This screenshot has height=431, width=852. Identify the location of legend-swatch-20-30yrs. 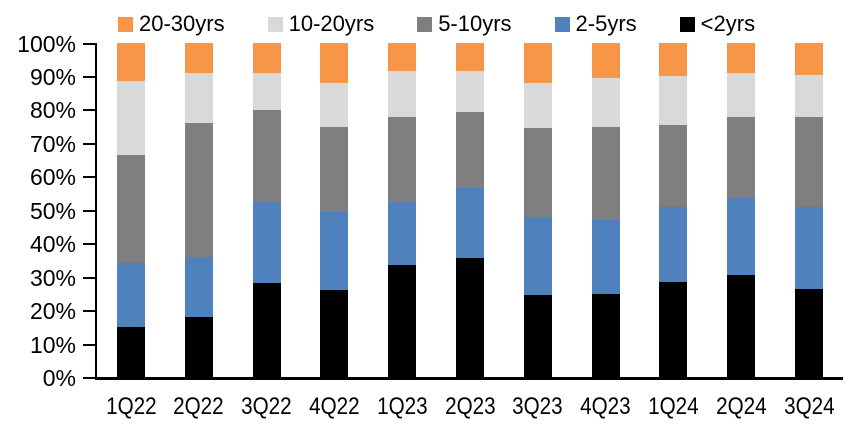
(125, 24).